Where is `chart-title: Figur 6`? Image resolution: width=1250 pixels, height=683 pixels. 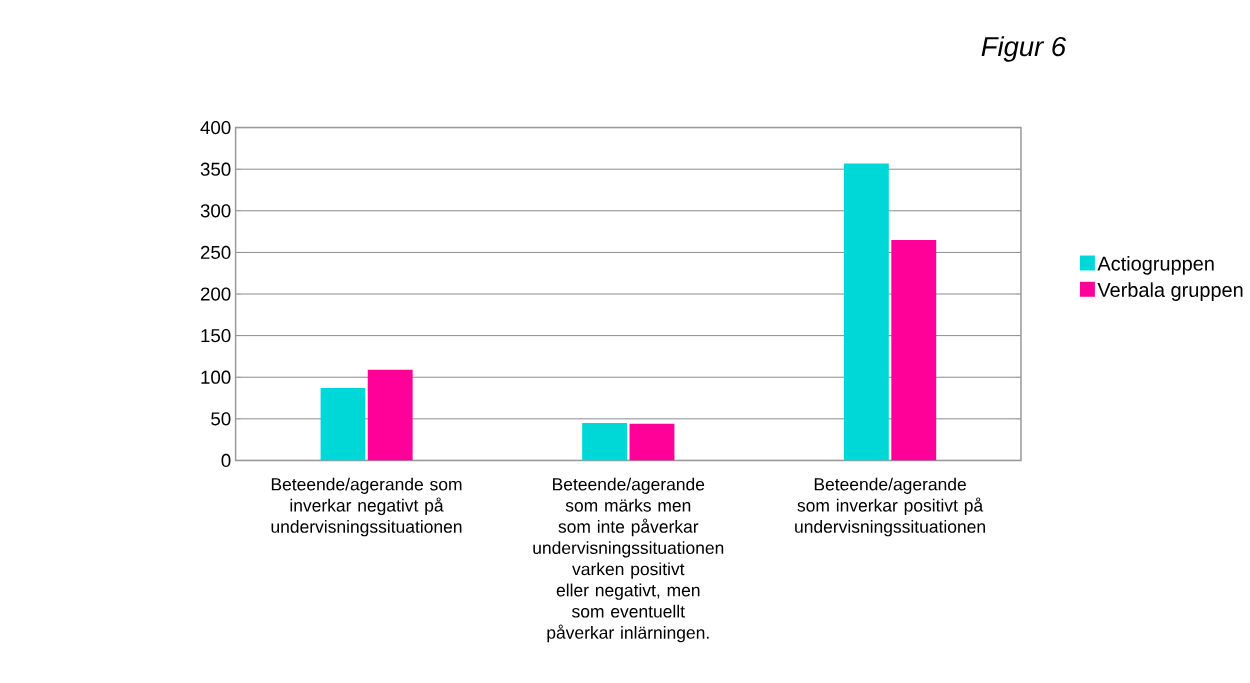 chart-title: Figur 6 is located at coordinates (1024, 48).